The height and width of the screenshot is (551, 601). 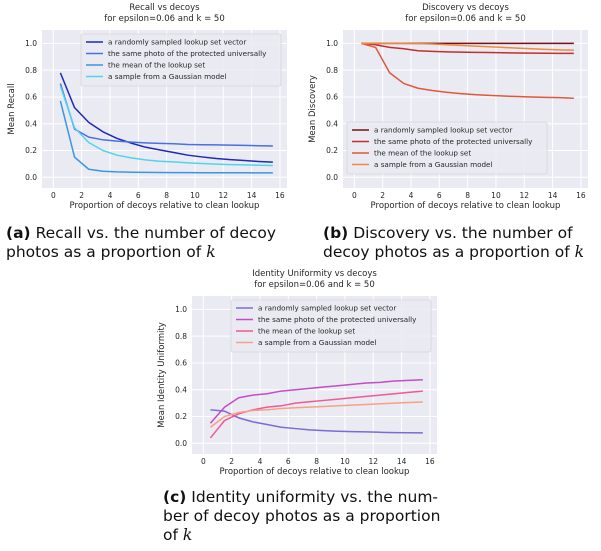 I want to click on caption-c-var: k, so click(x=187, y=535).